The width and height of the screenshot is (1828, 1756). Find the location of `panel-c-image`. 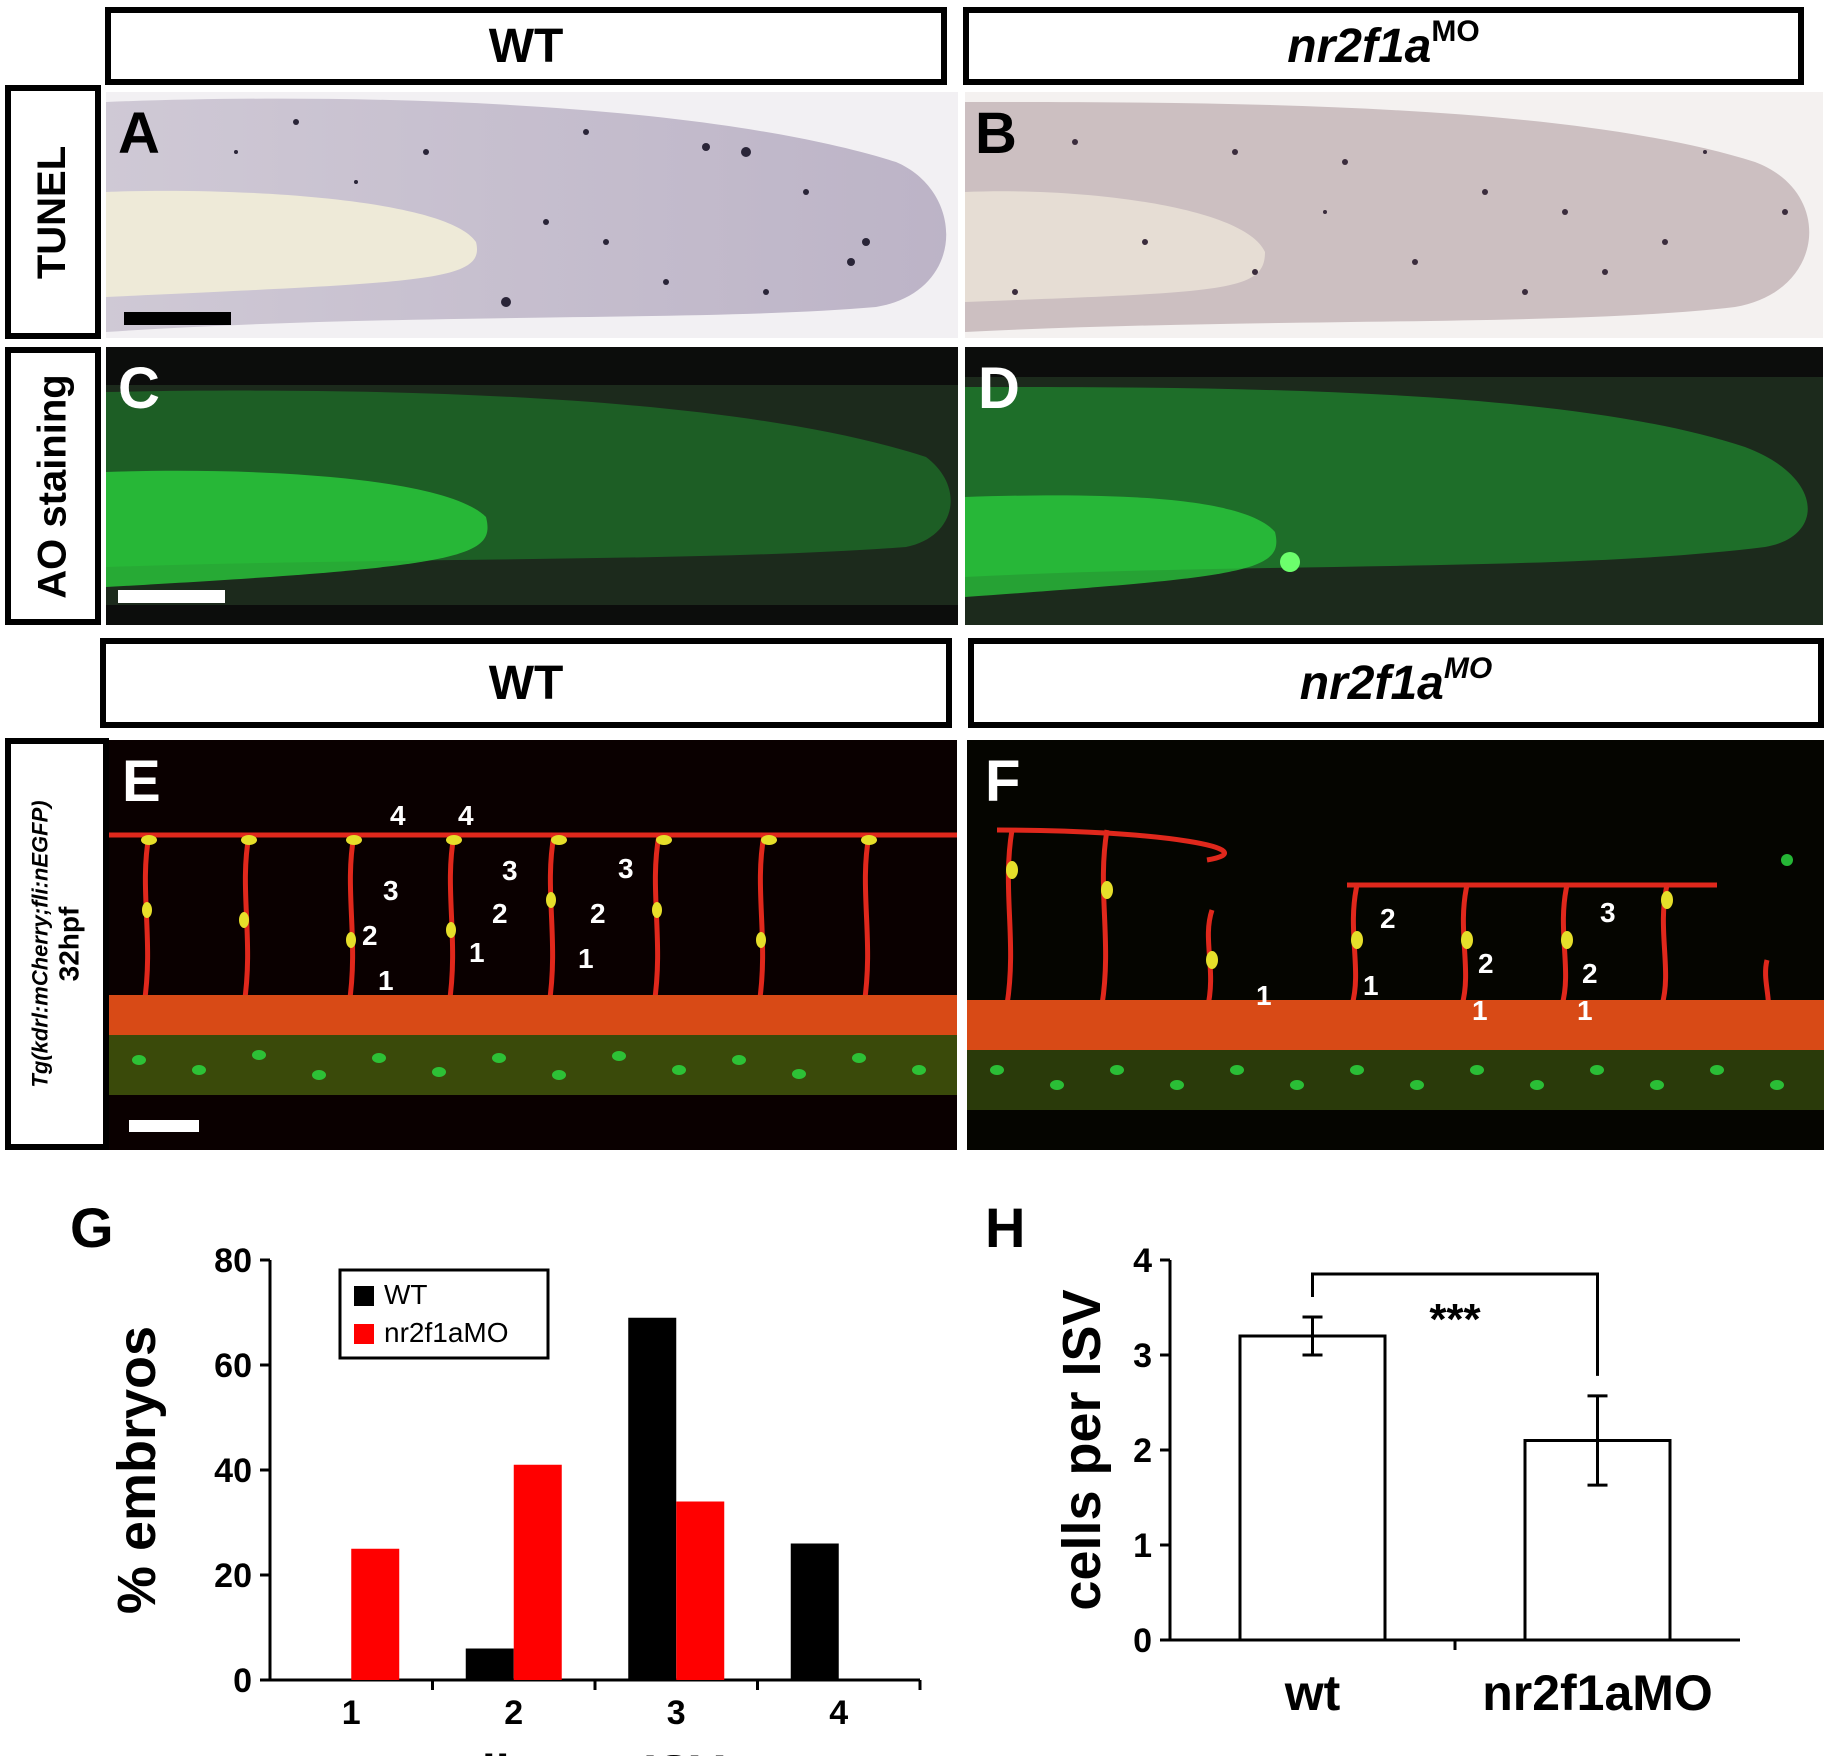

panel-c-image is located at coordinates (532, 486).